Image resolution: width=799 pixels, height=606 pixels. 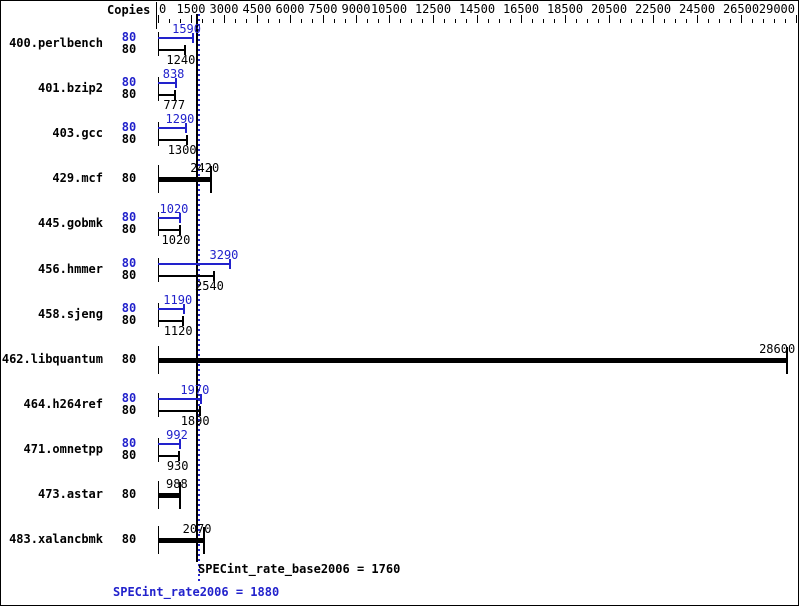 I want to click on merged-value-label: 988, so click(x=177, y=484).